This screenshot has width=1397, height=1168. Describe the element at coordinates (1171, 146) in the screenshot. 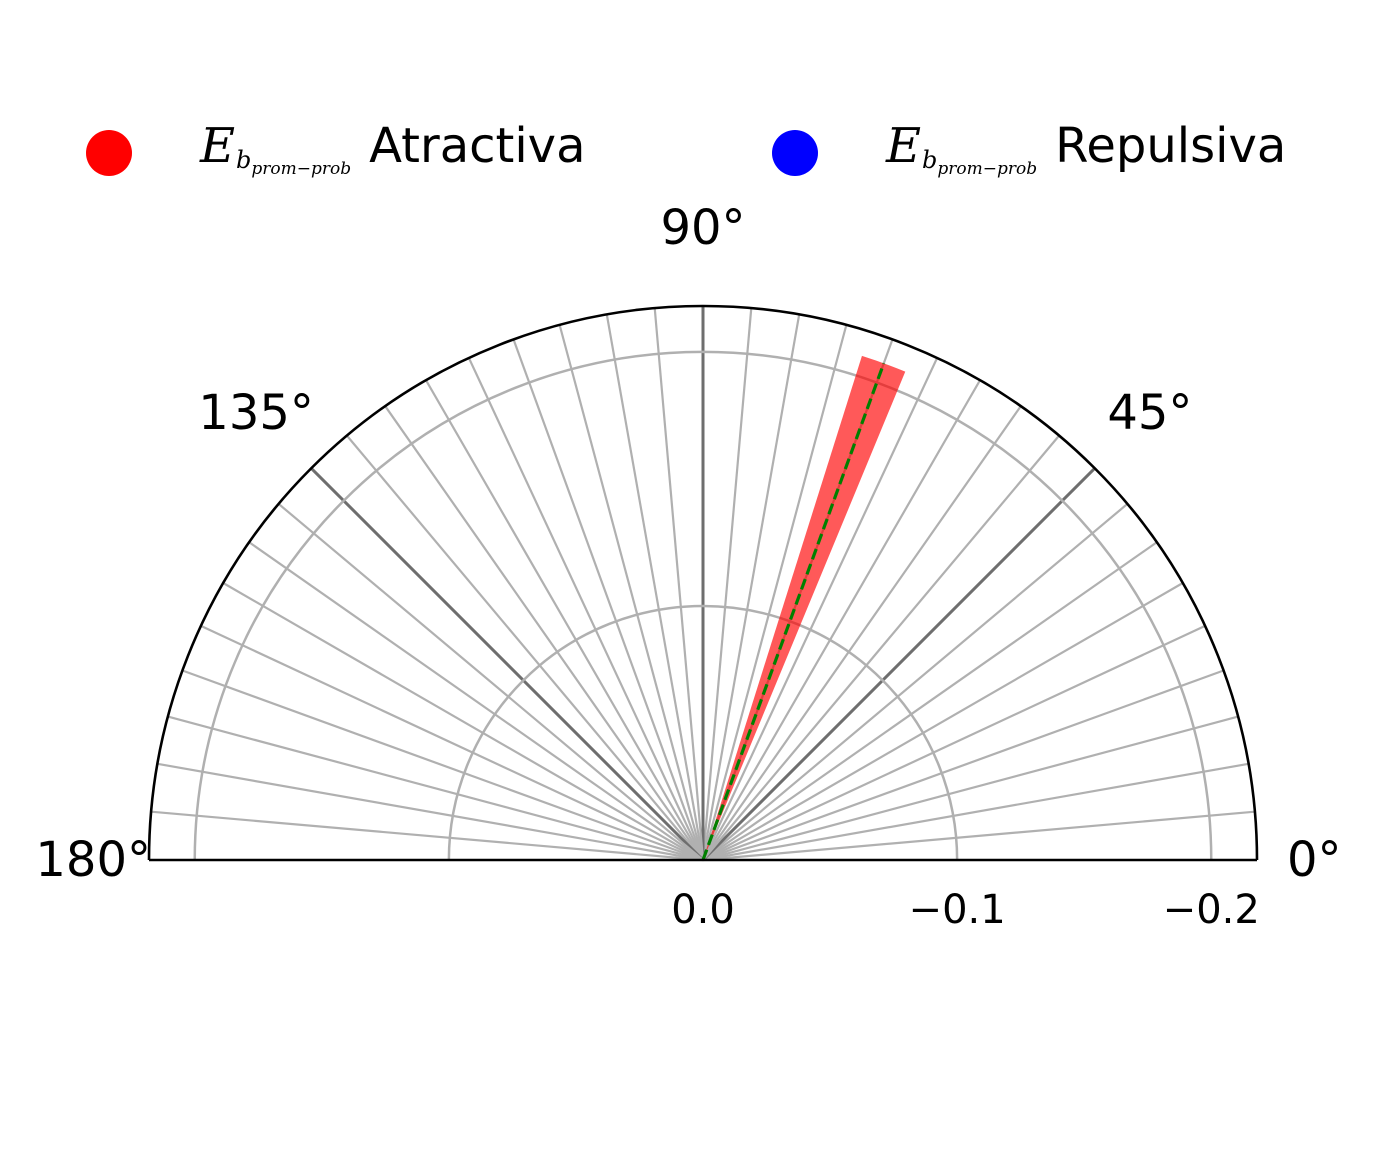

I see `legend-label-repulsiva: Repulsiva` at that location.